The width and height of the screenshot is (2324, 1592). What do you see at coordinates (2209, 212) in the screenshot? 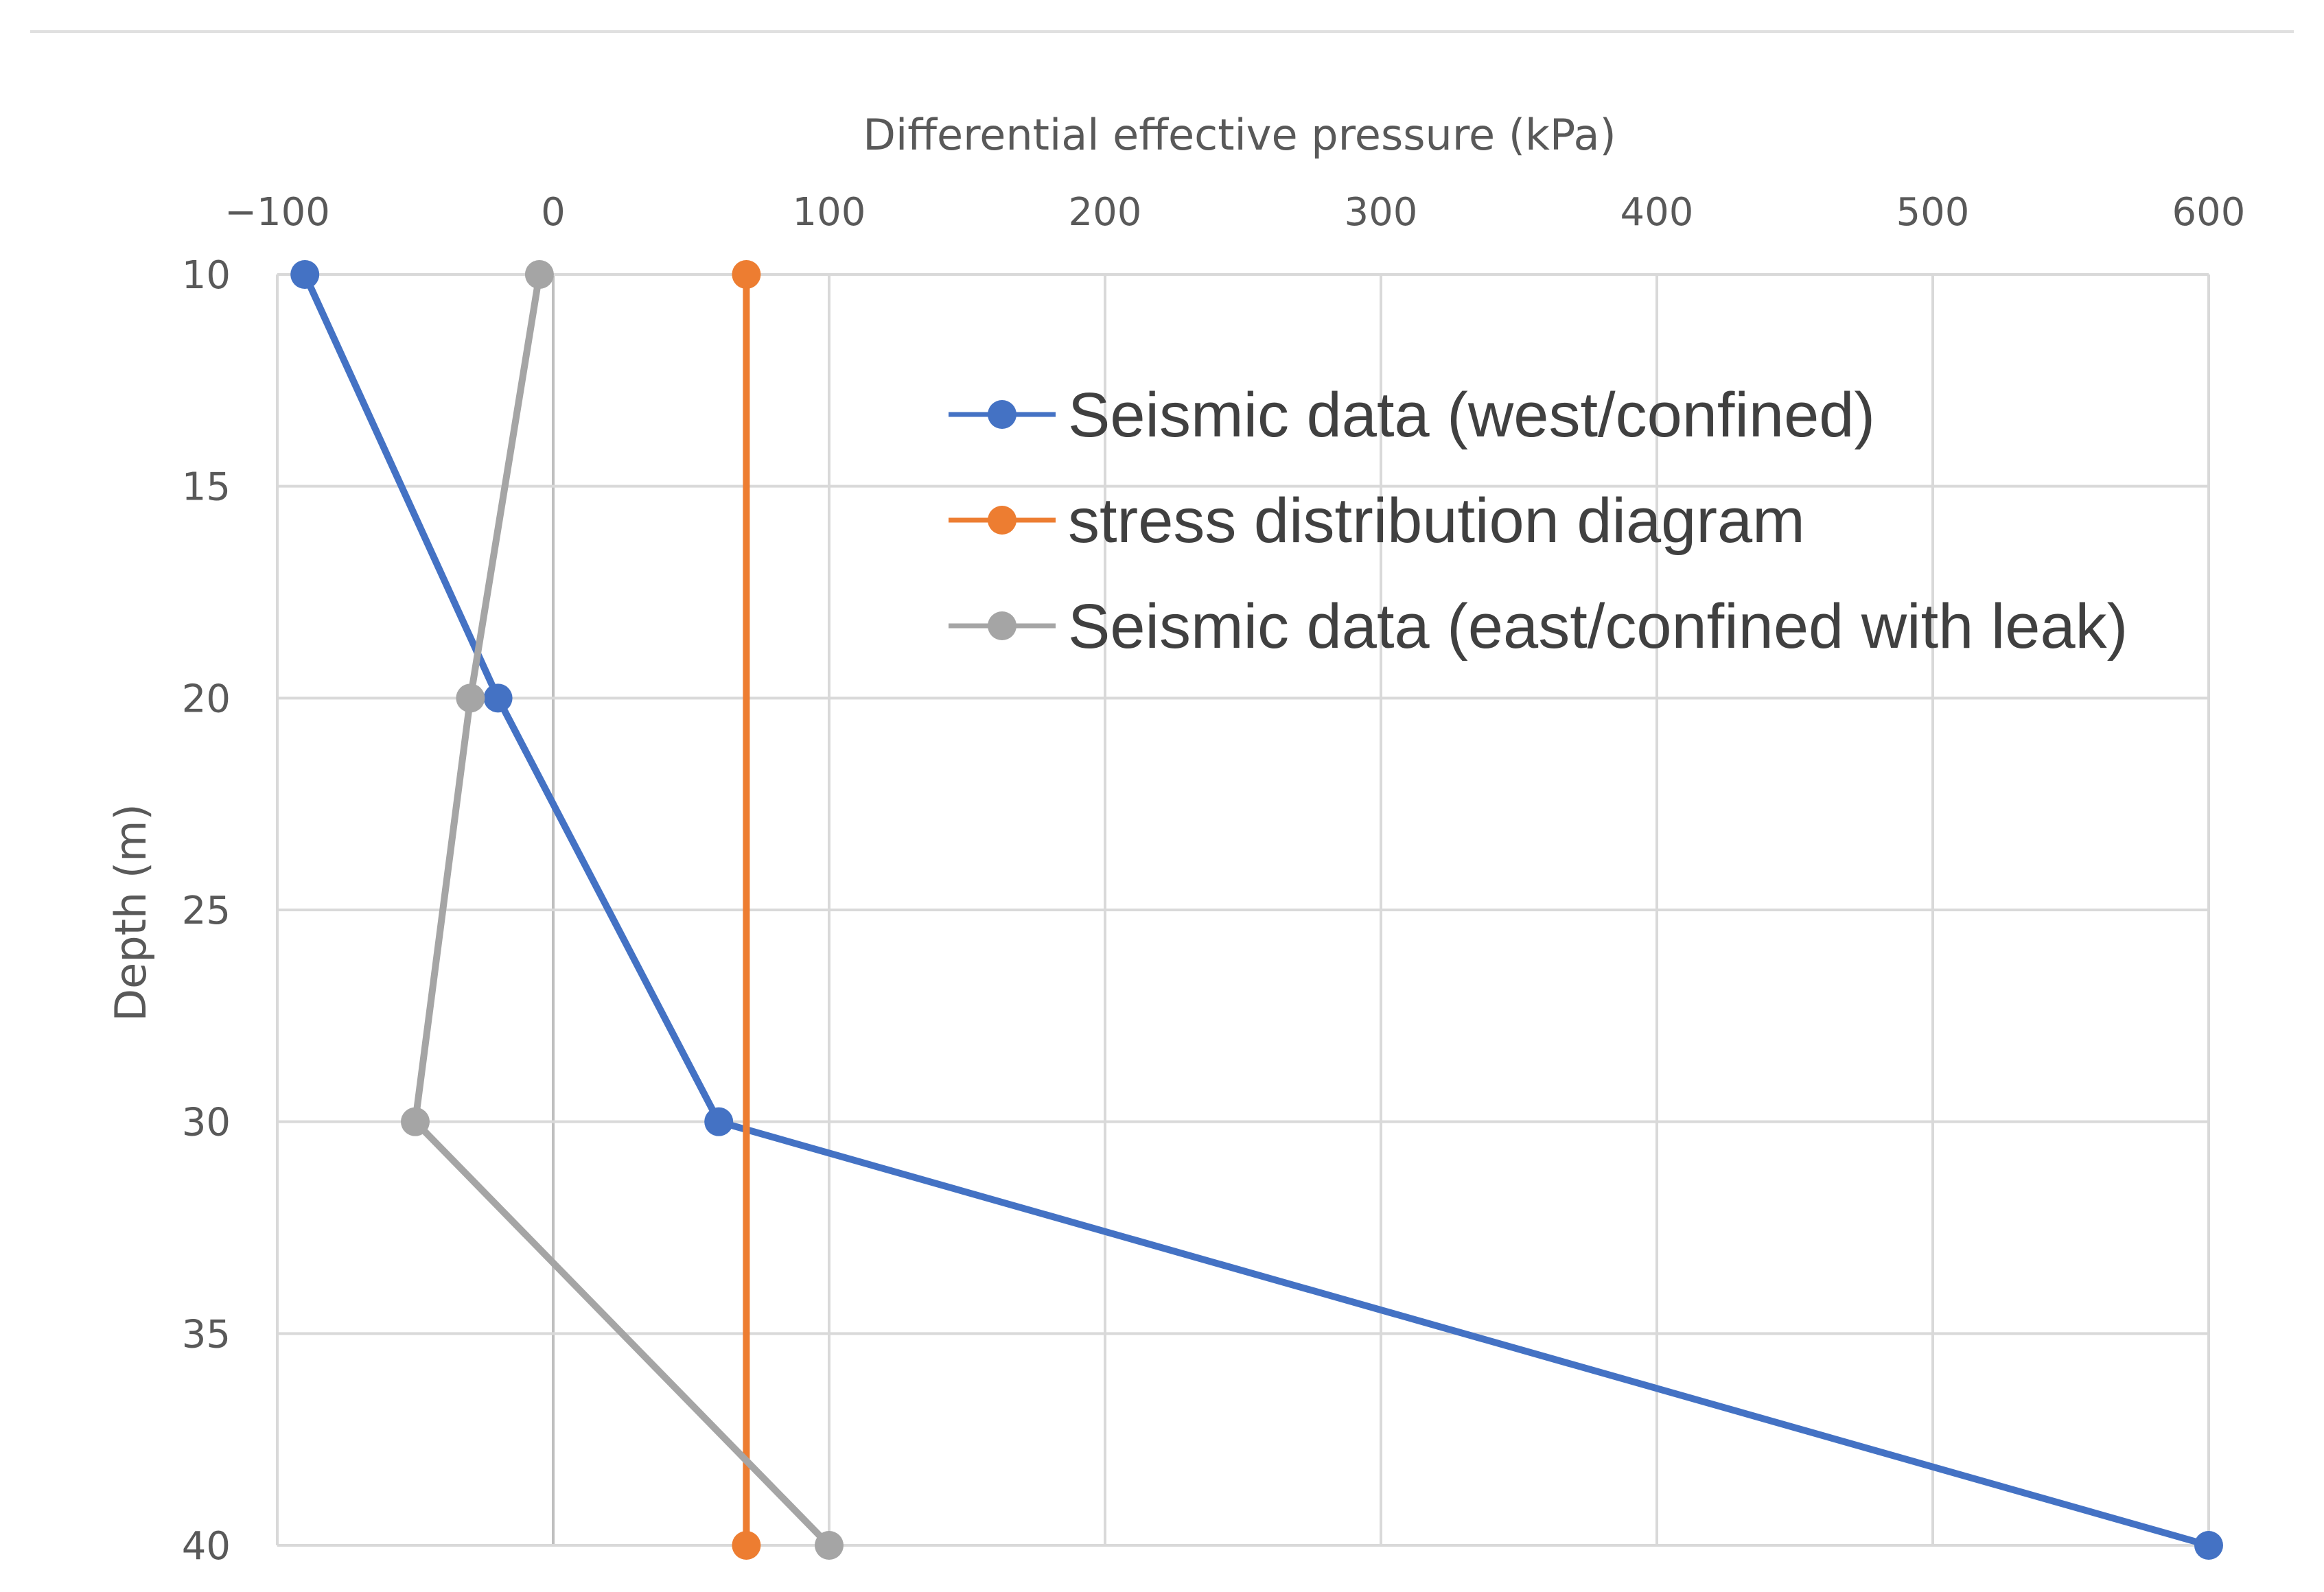
I see `x-tick-label: 600` at bounding box center [2209, 212].